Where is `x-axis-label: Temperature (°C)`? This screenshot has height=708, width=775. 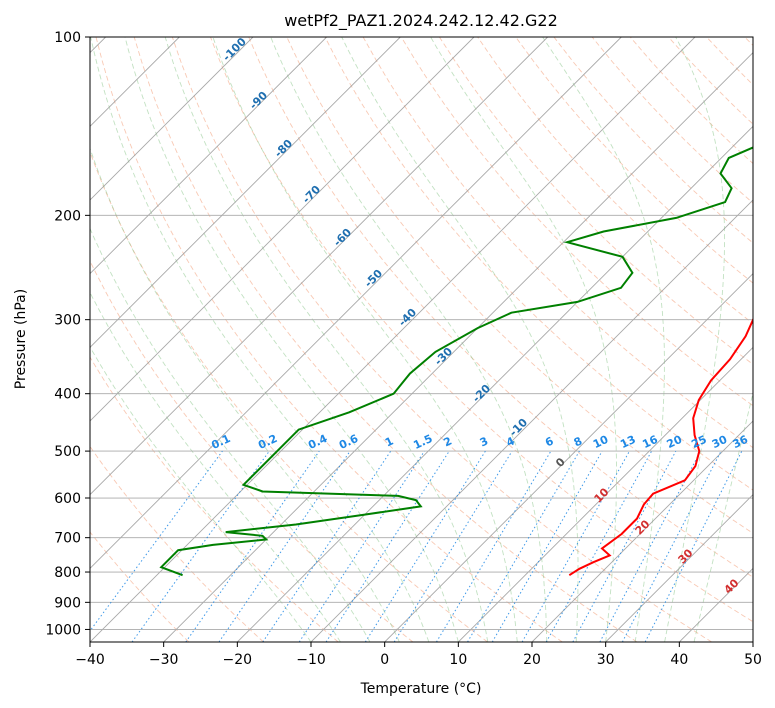
x-axis-label: Temperature (°C) is located at coordinates (421, 689).